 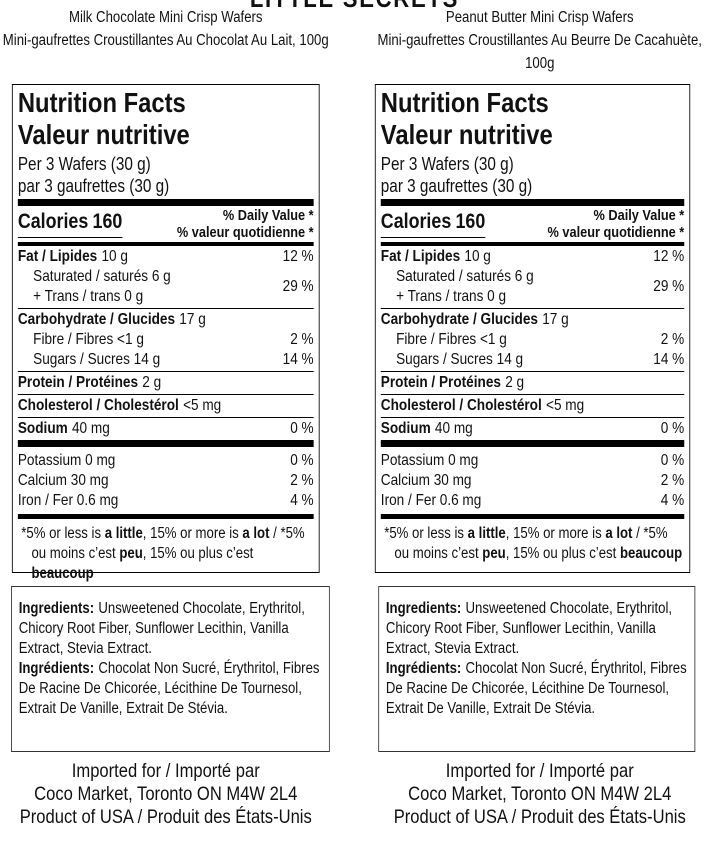 I want to click on nutrient-name: Potassium 0 mg, so click(x=429, y=460).